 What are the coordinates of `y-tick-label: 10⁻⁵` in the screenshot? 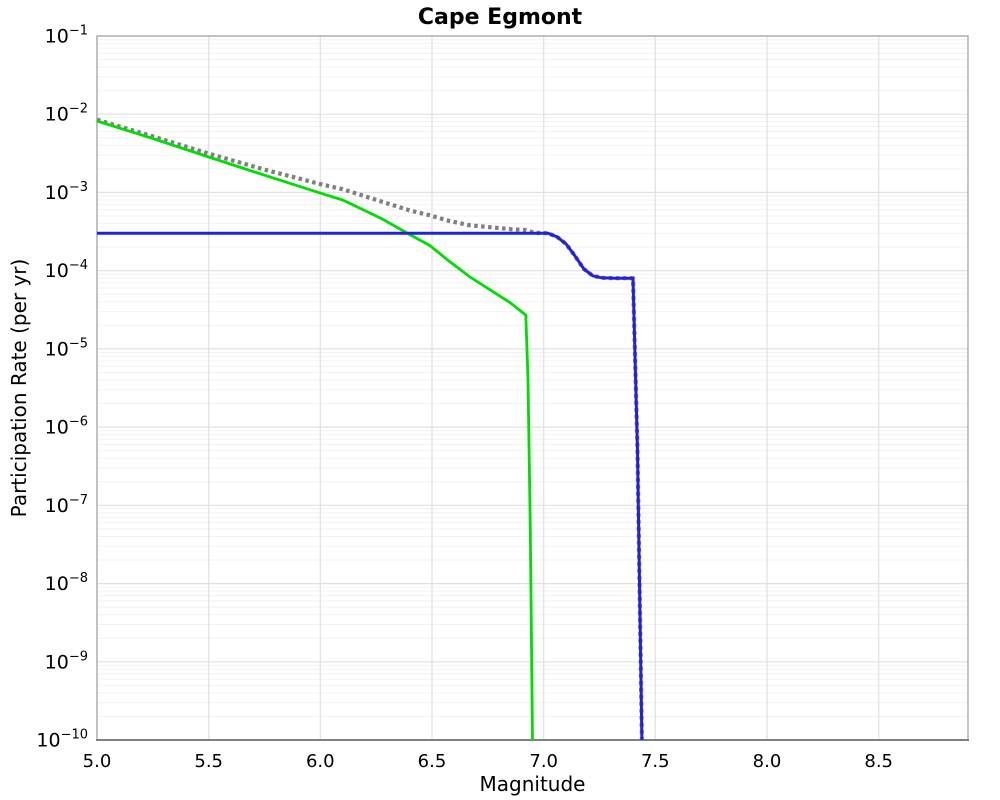 It's located at (66, 348).